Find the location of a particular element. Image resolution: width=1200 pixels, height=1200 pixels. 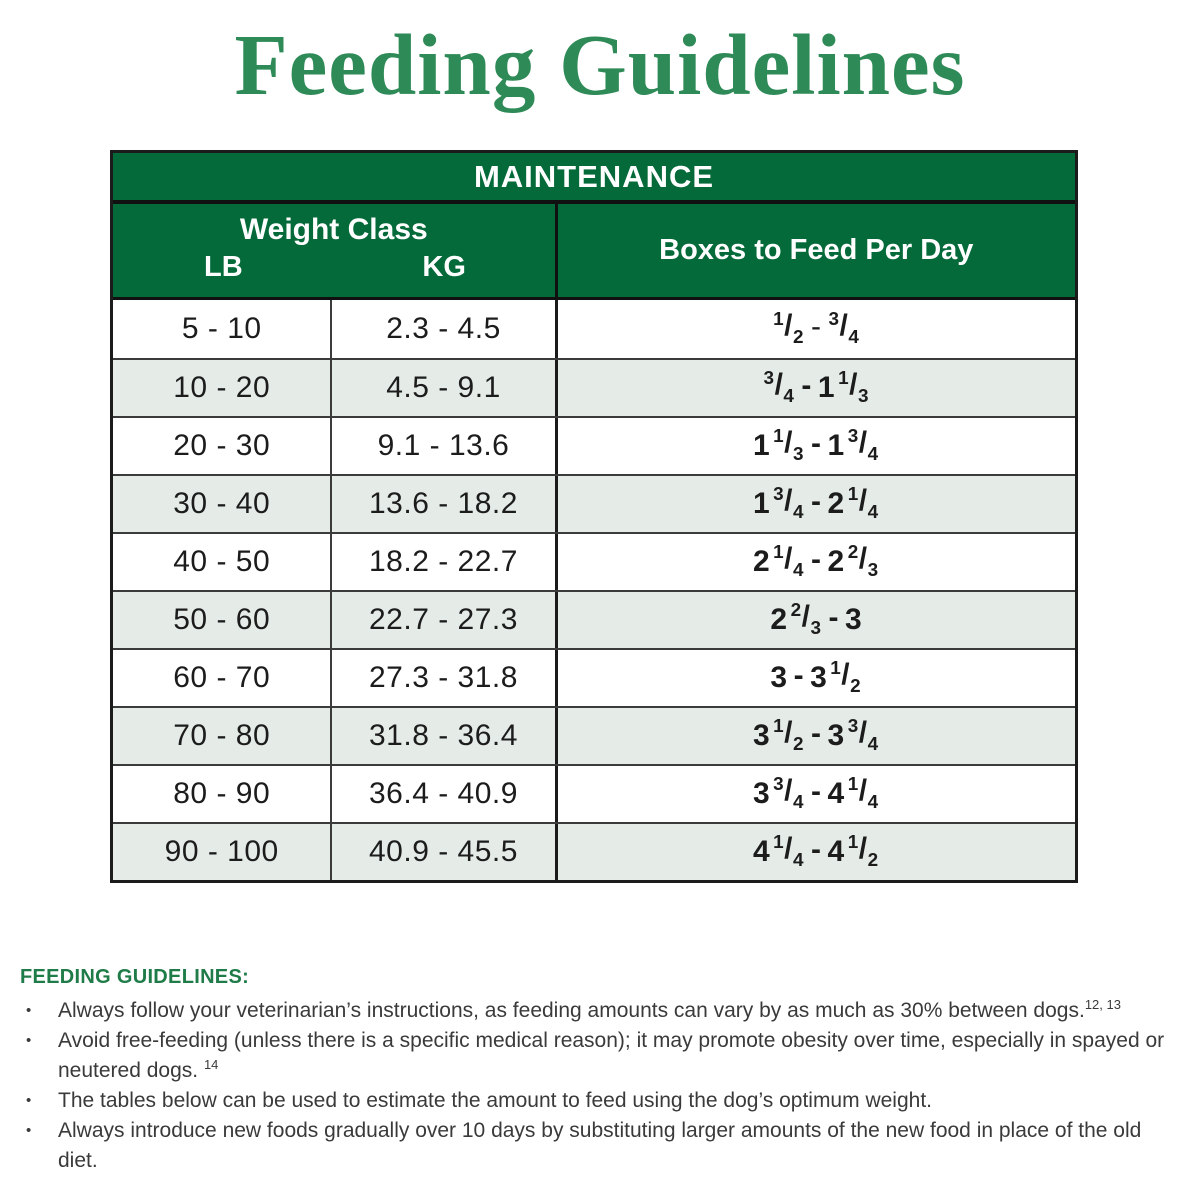

weight-class-header-cell: Weight Class LB KG is located at coordinates (334, 250).